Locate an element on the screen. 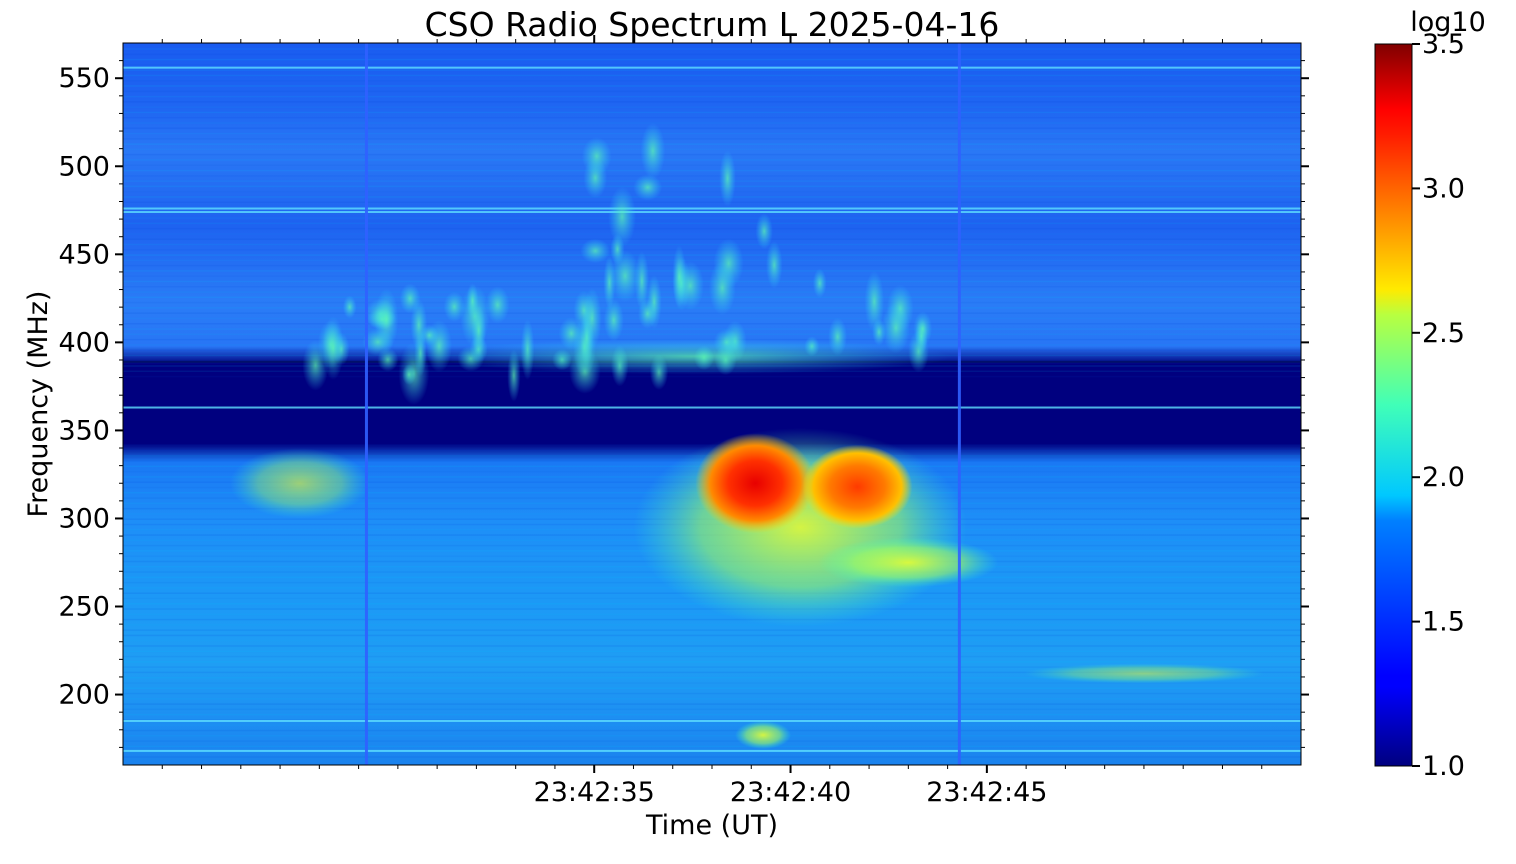  y-tick-label: 250 is located at coordinates (84, 607).